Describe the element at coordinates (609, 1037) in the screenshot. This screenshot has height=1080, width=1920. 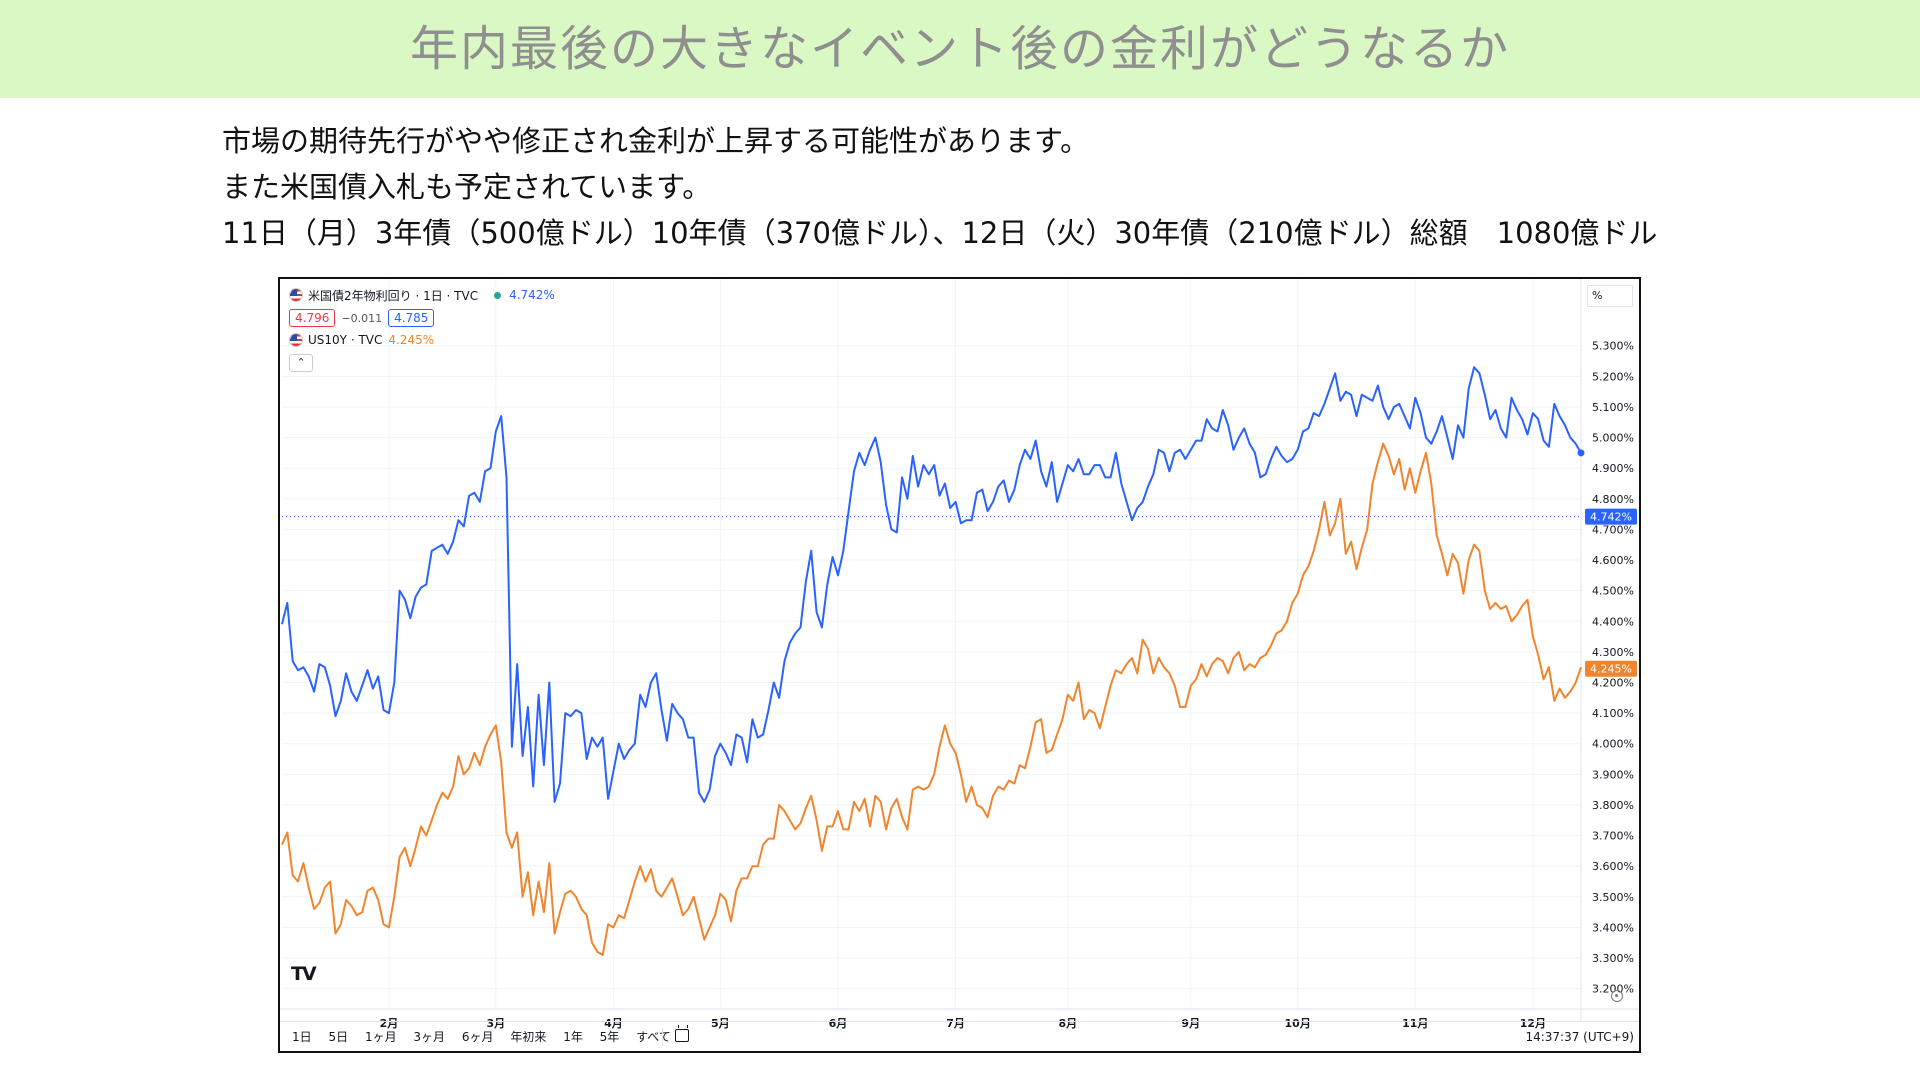
I see `range-5y-button: 5年` at that location.